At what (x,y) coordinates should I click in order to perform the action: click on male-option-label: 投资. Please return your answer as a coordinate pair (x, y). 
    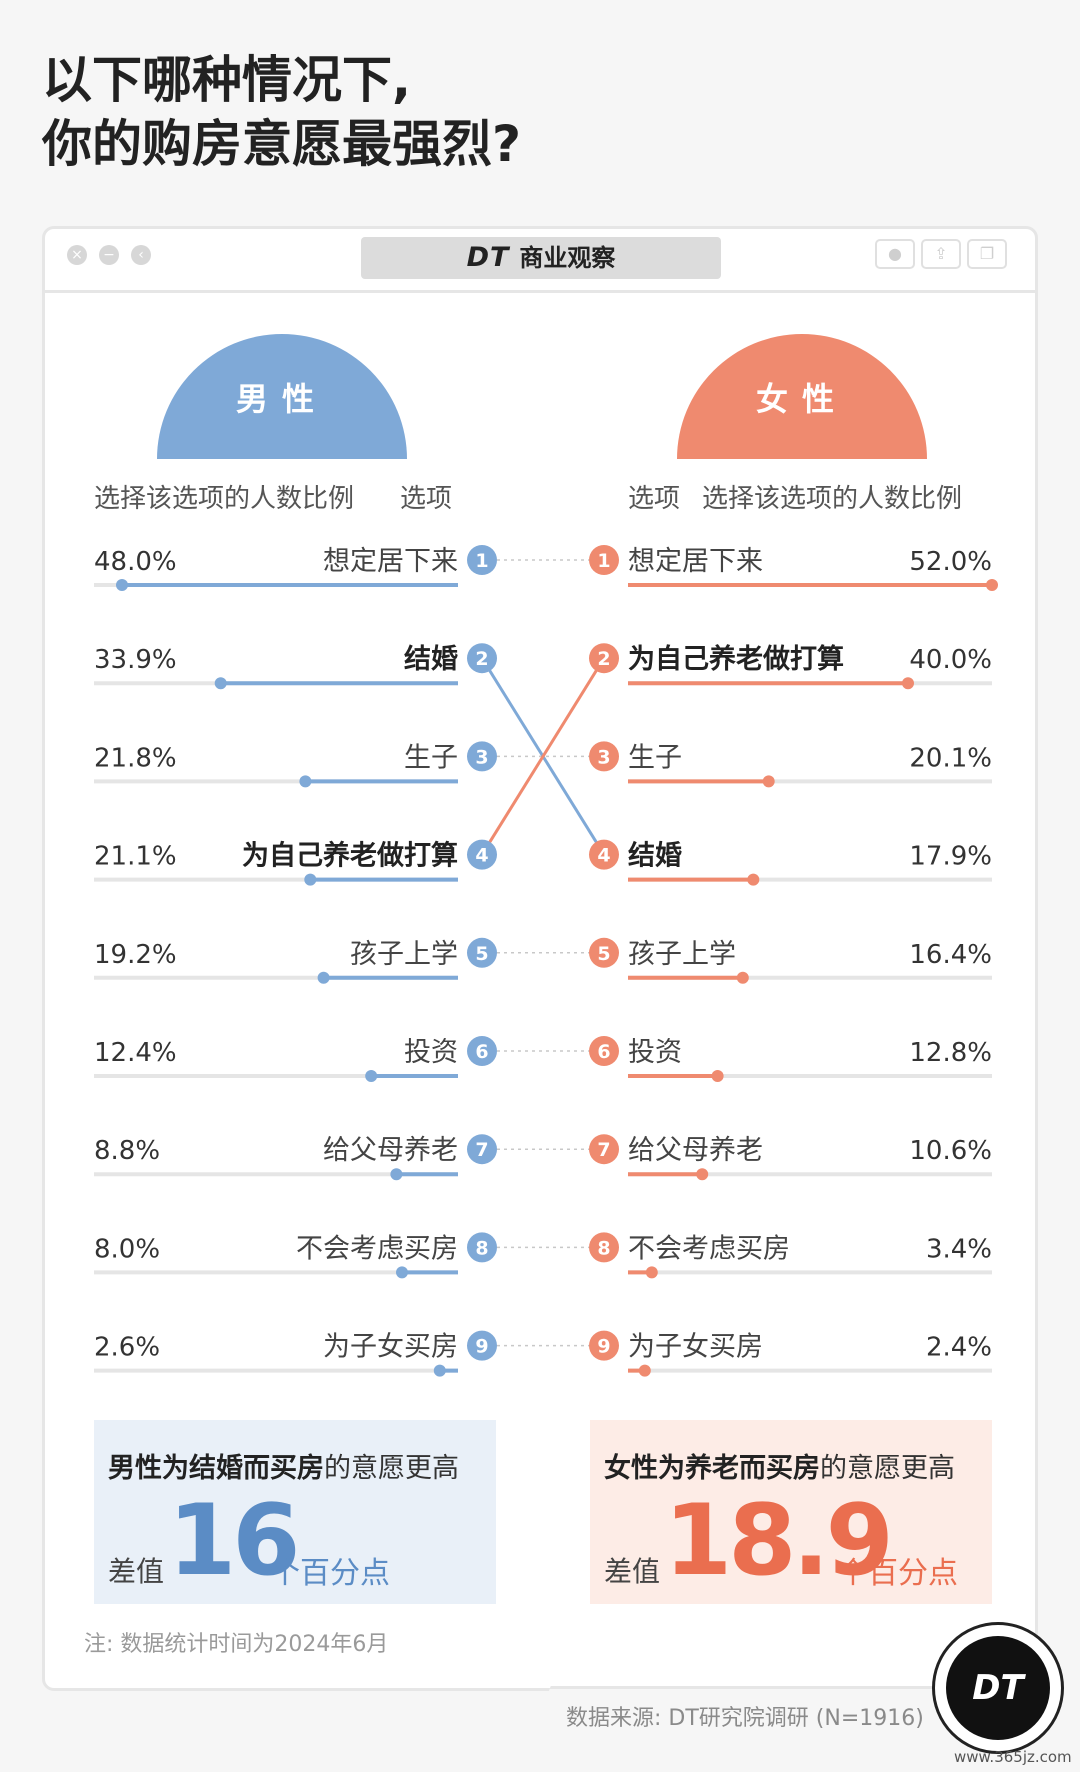
    Looking at the image, I should click on (431, 1052).